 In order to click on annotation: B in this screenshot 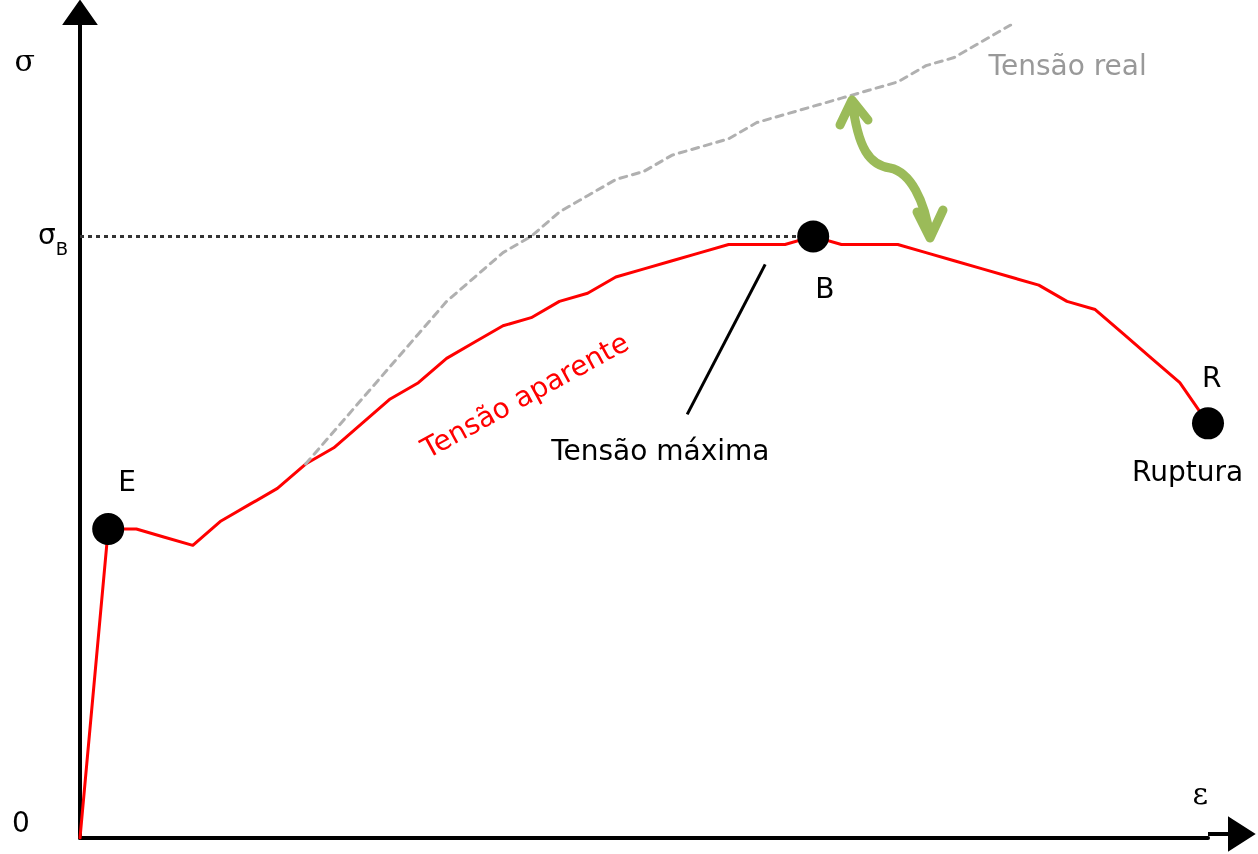, I will do `click(825, 288)`.